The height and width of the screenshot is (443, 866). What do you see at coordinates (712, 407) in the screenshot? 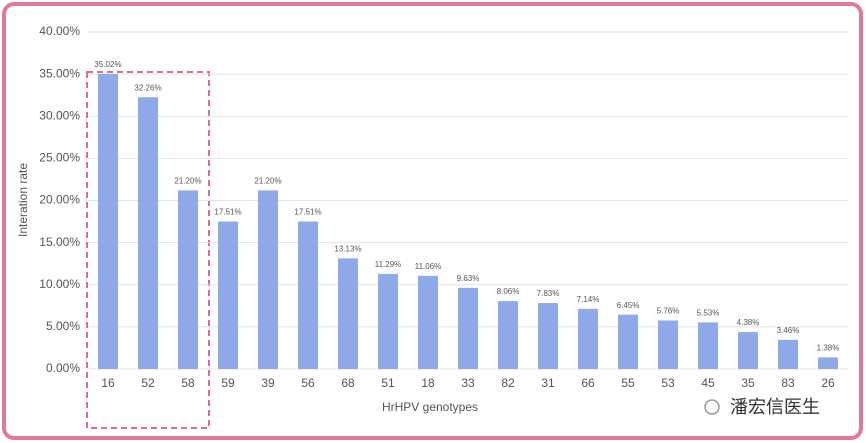
I see `wechat-icon` at bounding box center [712, 407].